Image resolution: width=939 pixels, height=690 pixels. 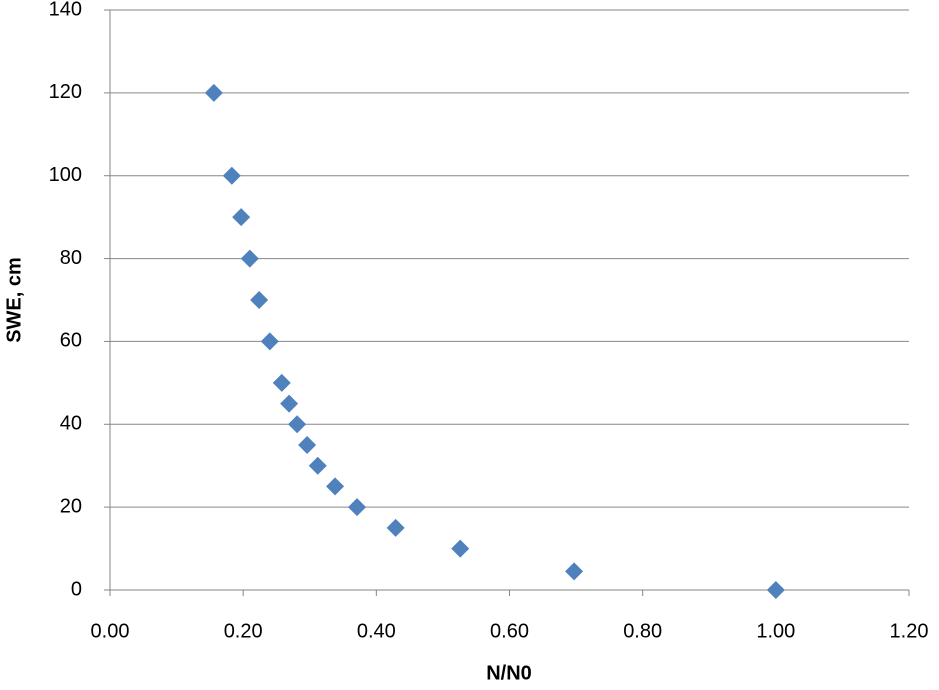 What do you see at coordinates (71, 506) in the screenshot?
I see `y-tick-label: 20` at bounding box center [71, 506].